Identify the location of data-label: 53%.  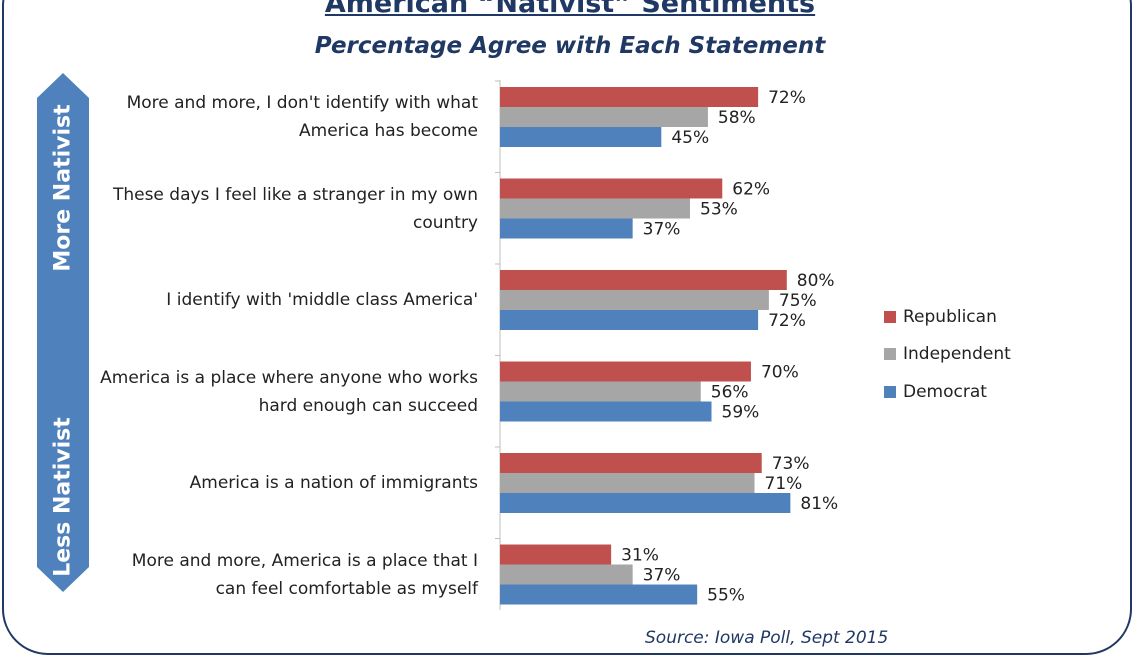
(719, 210).